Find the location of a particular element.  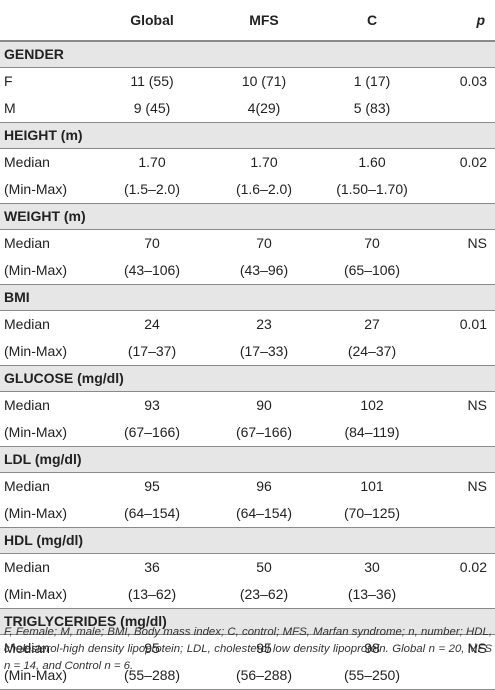

mfs-cell: (17–33) is located at coordinates (264, 351).